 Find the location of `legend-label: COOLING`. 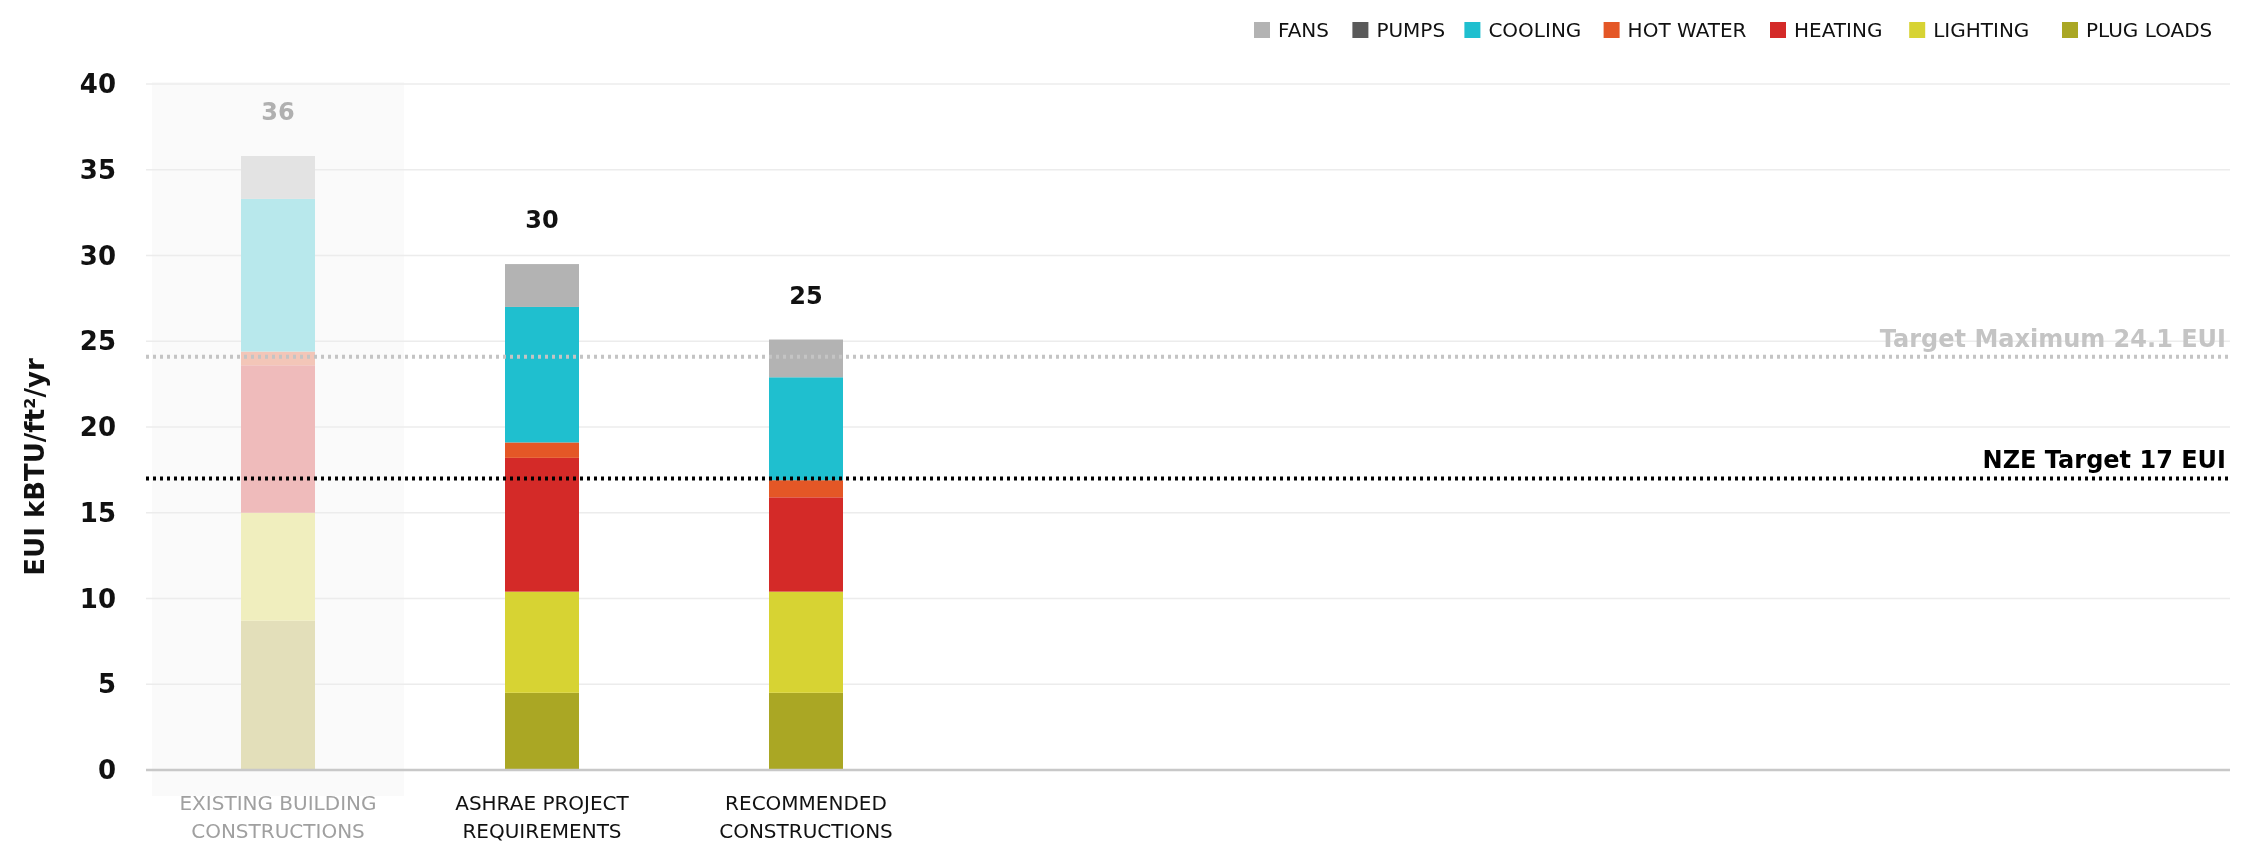

legend-label: COOLING is located at coordinates (1535, 30).